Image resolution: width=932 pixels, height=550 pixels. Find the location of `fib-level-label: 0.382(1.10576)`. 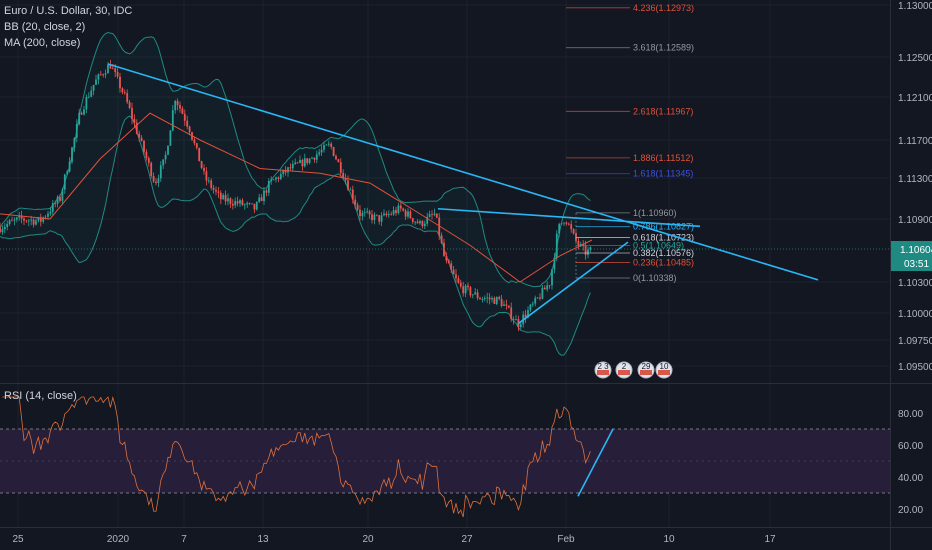

fib-level-label: 0.382(1.10576) is located at coordinates (663, 253).